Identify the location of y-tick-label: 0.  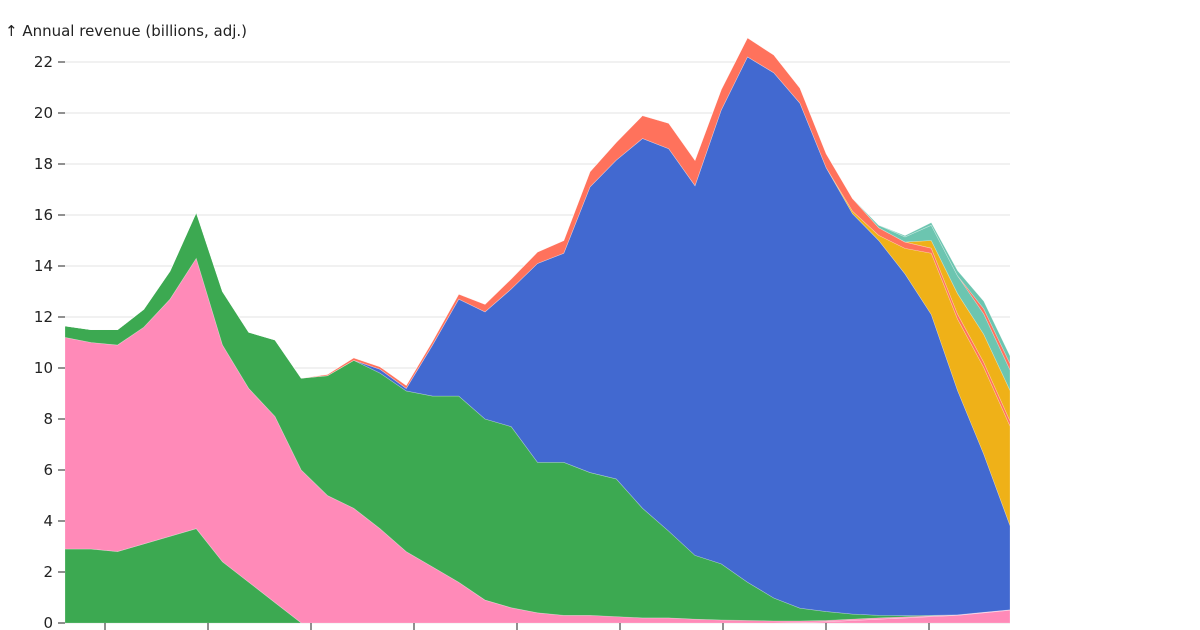
(48, 622).